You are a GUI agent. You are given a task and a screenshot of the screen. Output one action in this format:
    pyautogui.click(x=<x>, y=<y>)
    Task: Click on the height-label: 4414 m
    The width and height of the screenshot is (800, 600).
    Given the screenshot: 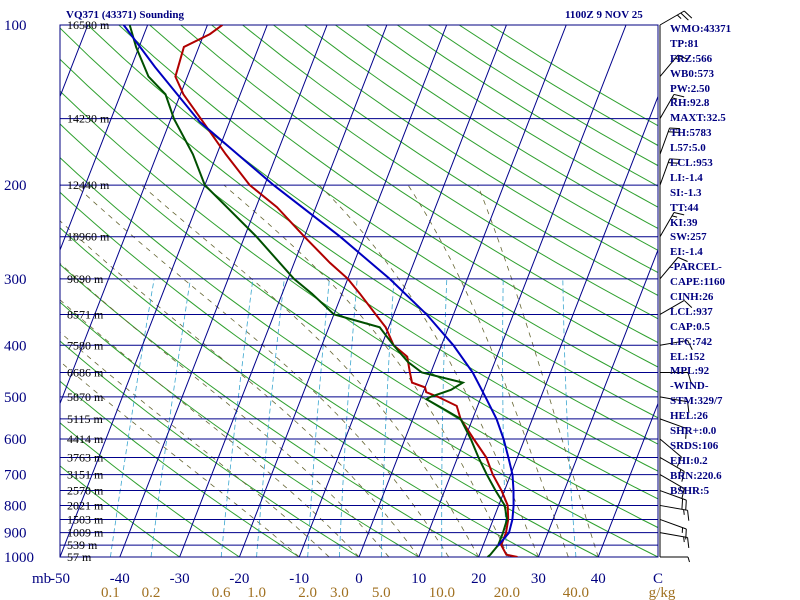 What is the action you would take?
    pyautogui.click(x=85, y=439)
    